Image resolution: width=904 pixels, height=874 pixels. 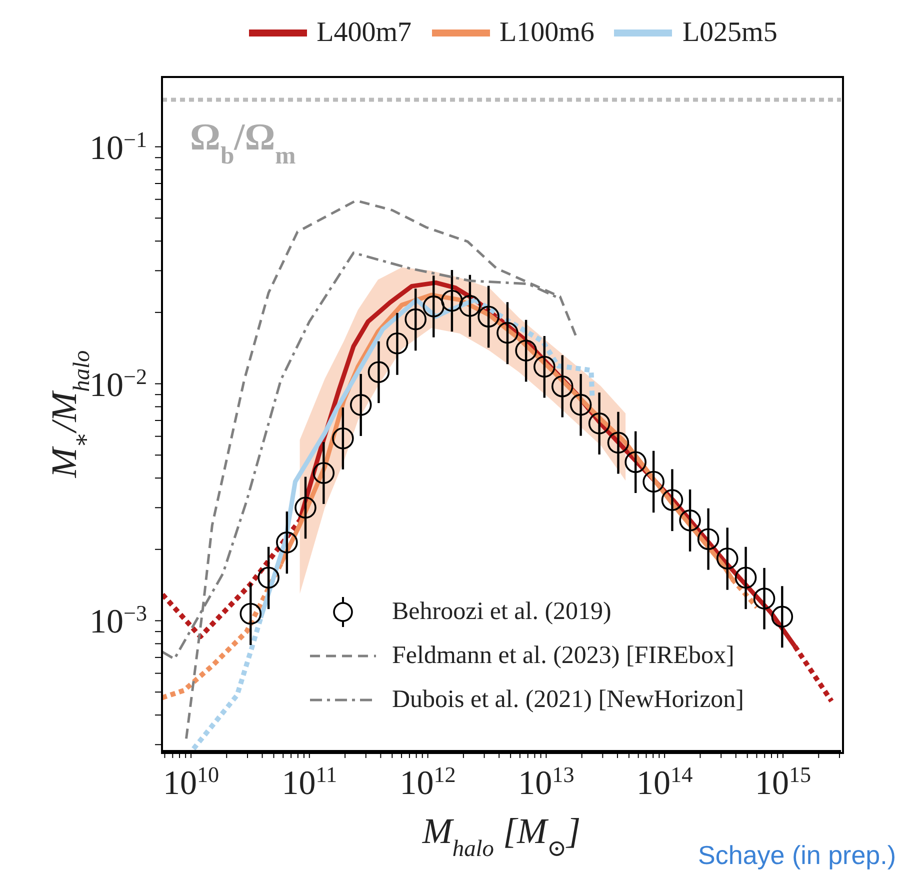 What do you see at coordinates (191, 782) in the screenshot?
I see `x-tick-label: 10$^{10}$` at bounding box center [191, 782].